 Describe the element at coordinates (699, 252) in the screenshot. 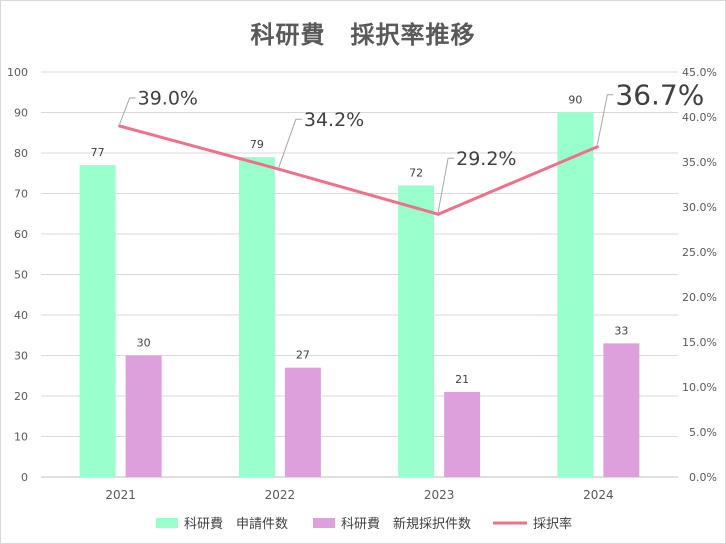

I see `y2-tick-label: 25.0%` at that location.